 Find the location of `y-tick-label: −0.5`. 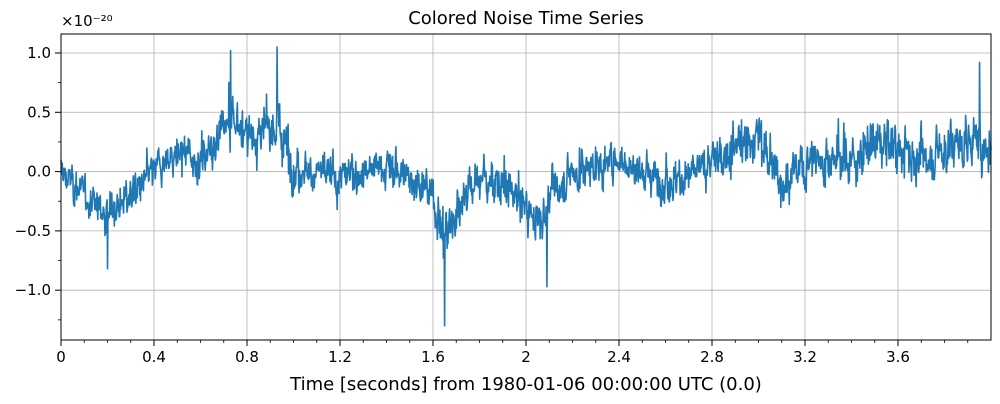

y-tick-label: −0.5 is located at coordinates (33, 231).